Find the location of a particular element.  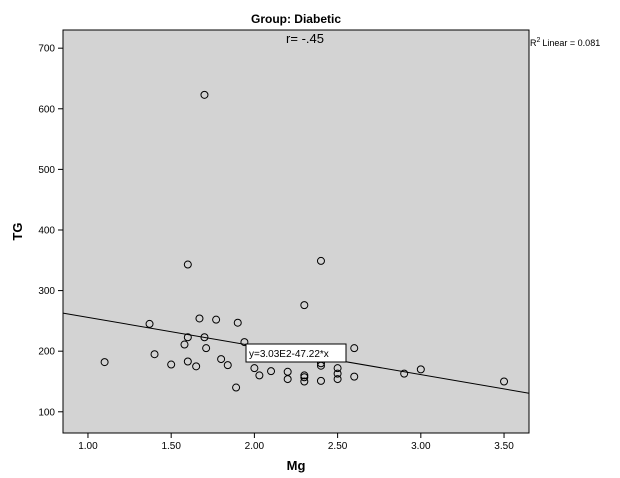

y-tick-label: 400 is located at coordinates (46, 230).